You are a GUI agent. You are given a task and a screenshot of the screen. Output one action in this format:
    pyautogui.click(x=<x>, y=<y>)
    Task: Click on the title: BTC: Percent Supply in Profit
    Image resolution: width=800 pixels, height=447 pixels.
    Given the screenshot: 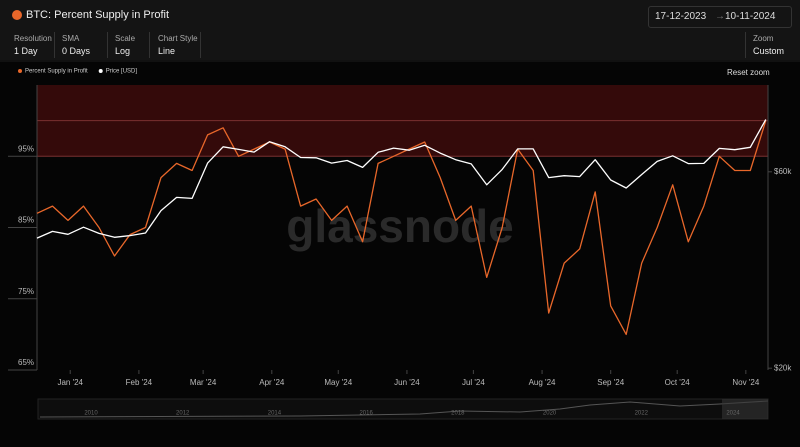 What is the action you would take?
    pyautogui.click(x=98, y=15)
    